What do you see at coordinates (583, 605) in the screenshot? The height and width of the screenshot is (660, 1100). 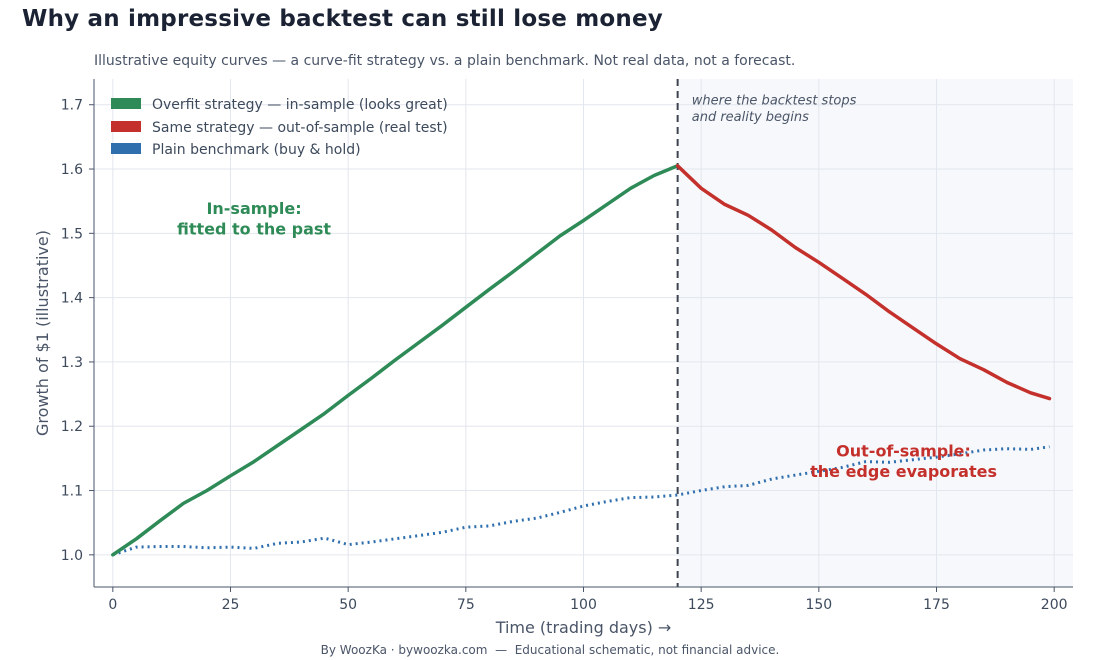 I see `x-tick-label: 100` at bounding box center [583, 605].